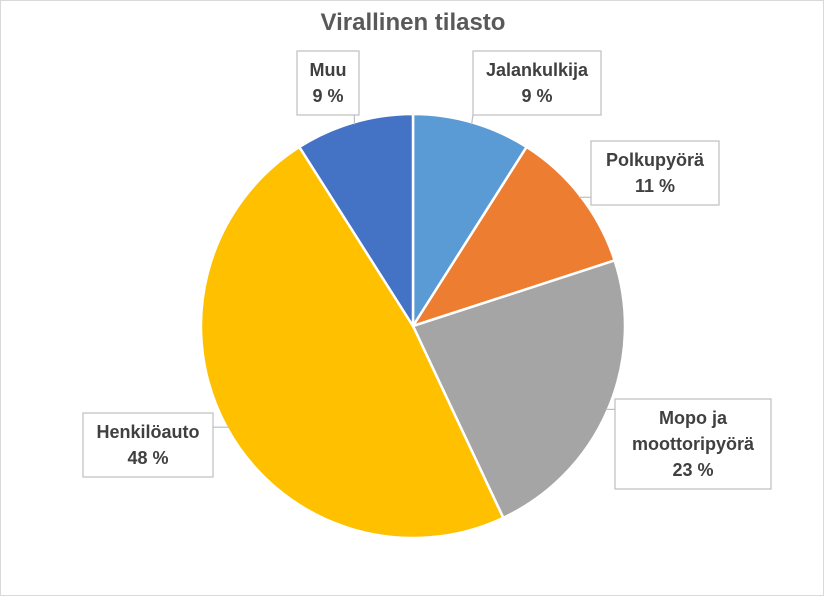 Image resolution: width=824 pixels, height=597 pixels. I want to click on data-label-polkupyora: Polkupyörä 11 %, so click(655, 173).